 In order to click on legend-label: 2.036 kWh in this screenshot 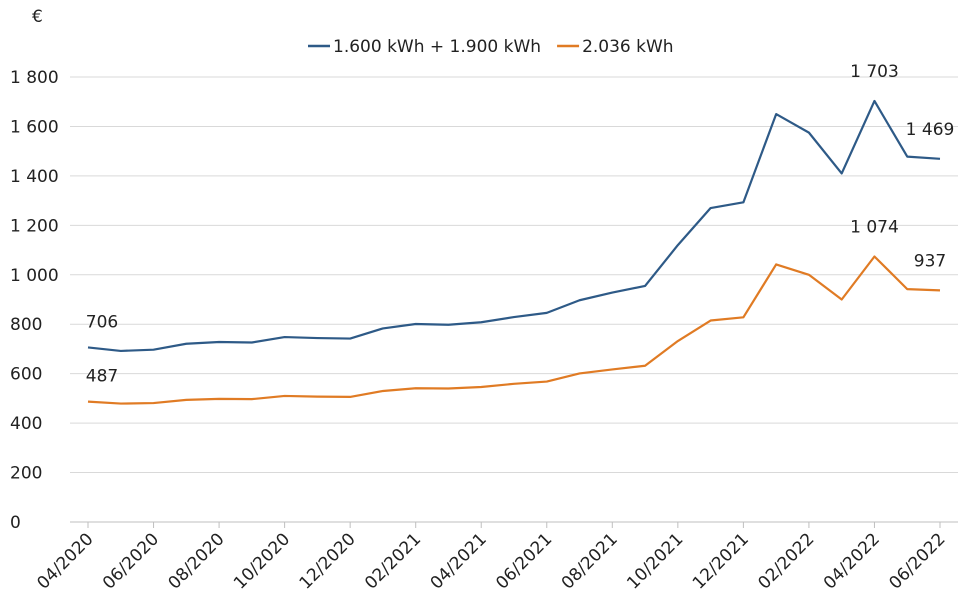, I will do `click(628, 47)`.